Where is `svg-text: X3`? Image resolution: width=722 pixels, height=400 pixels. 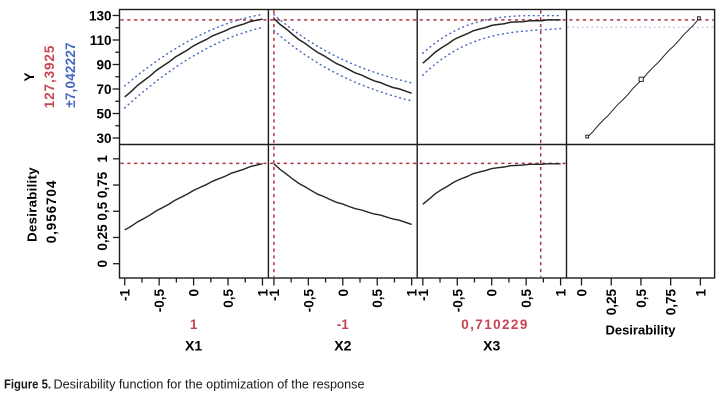 svg-text: X3 is located at coordinates (491, 346).